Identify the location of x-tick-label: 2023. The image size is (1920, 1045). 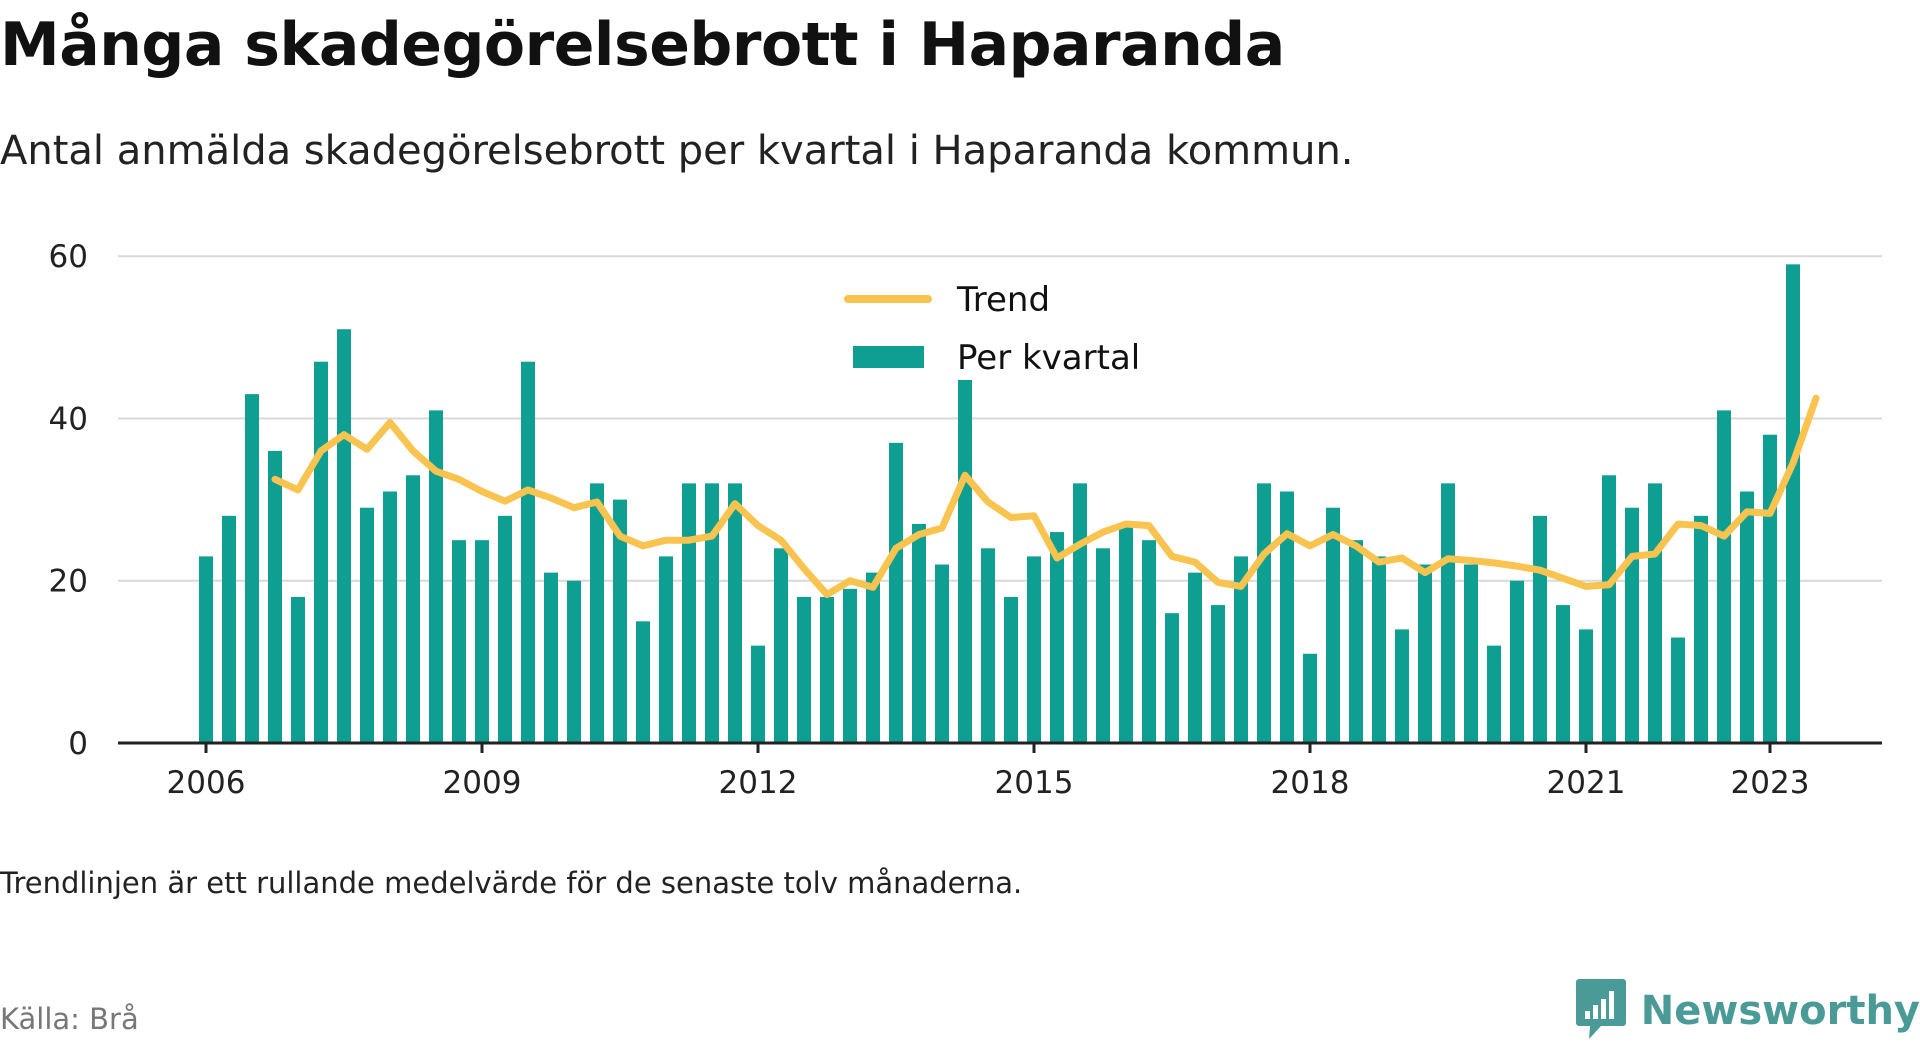
(1770, 783).